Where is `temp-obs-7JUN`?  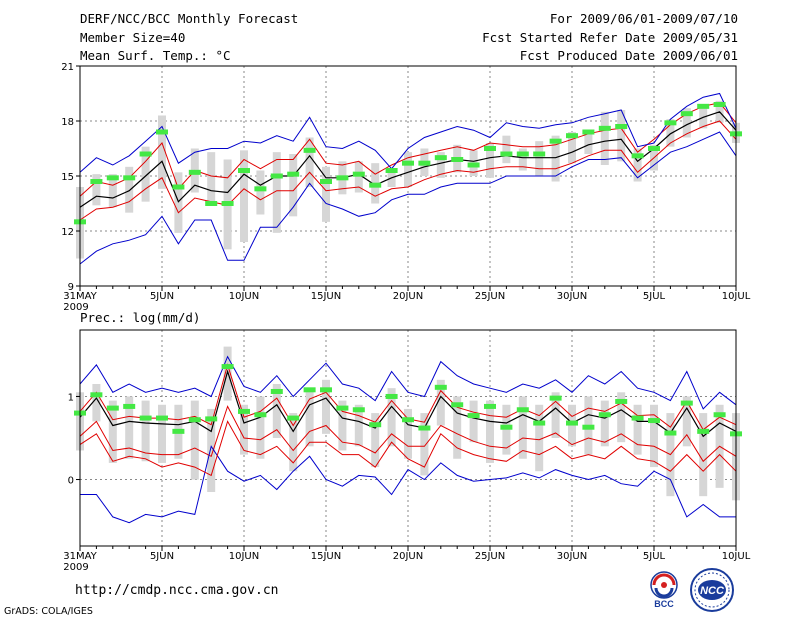
temp-obs-7JUN is located at coordinates (194, 172).